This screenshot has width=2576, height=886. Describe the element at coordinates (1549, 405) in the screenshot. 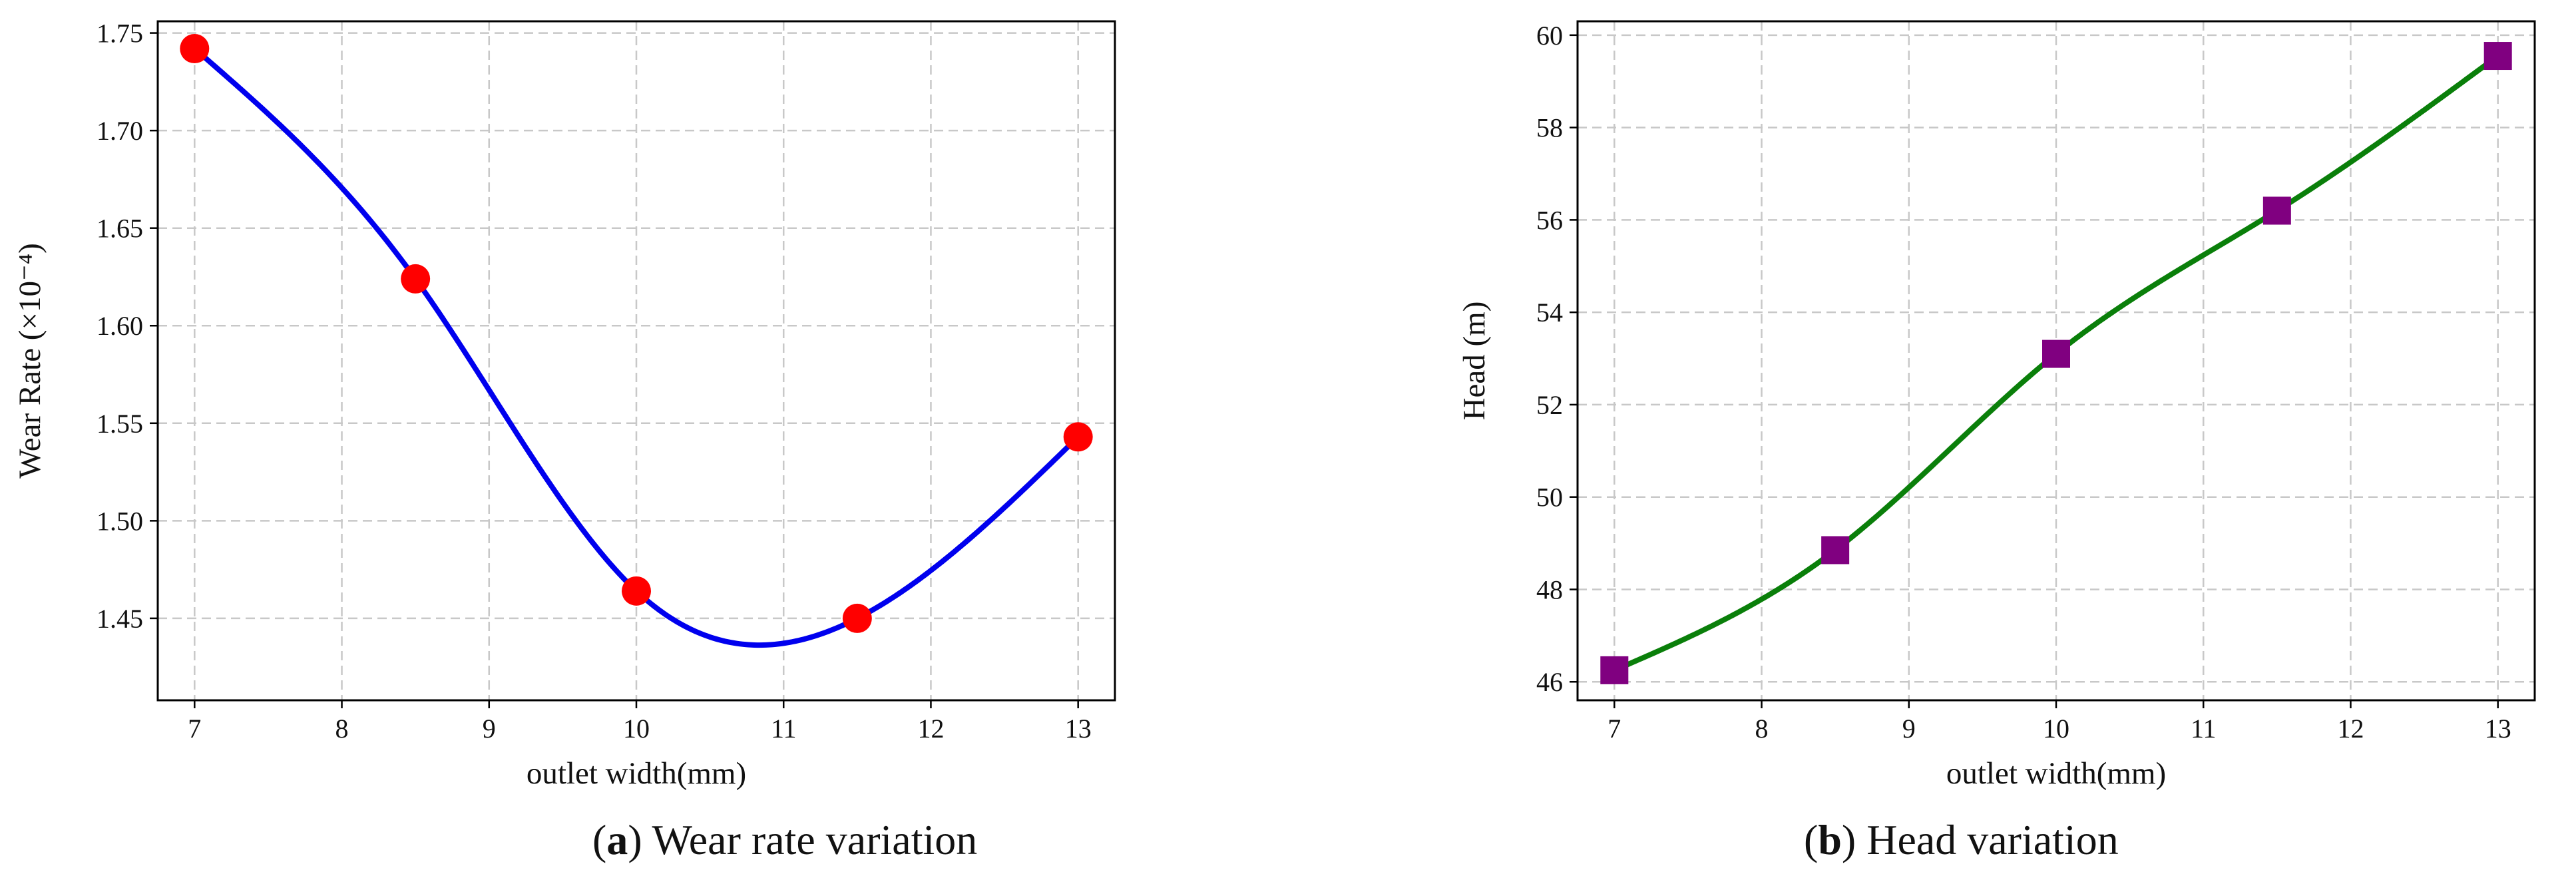

I see `y-tick-label: 52` at that location.